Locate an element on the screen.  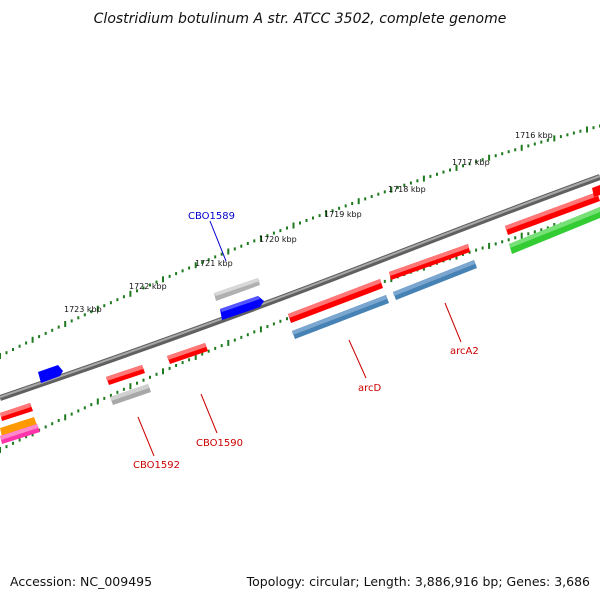
gene-label-arca2: arcA2 is located at coordinates (464, 351).